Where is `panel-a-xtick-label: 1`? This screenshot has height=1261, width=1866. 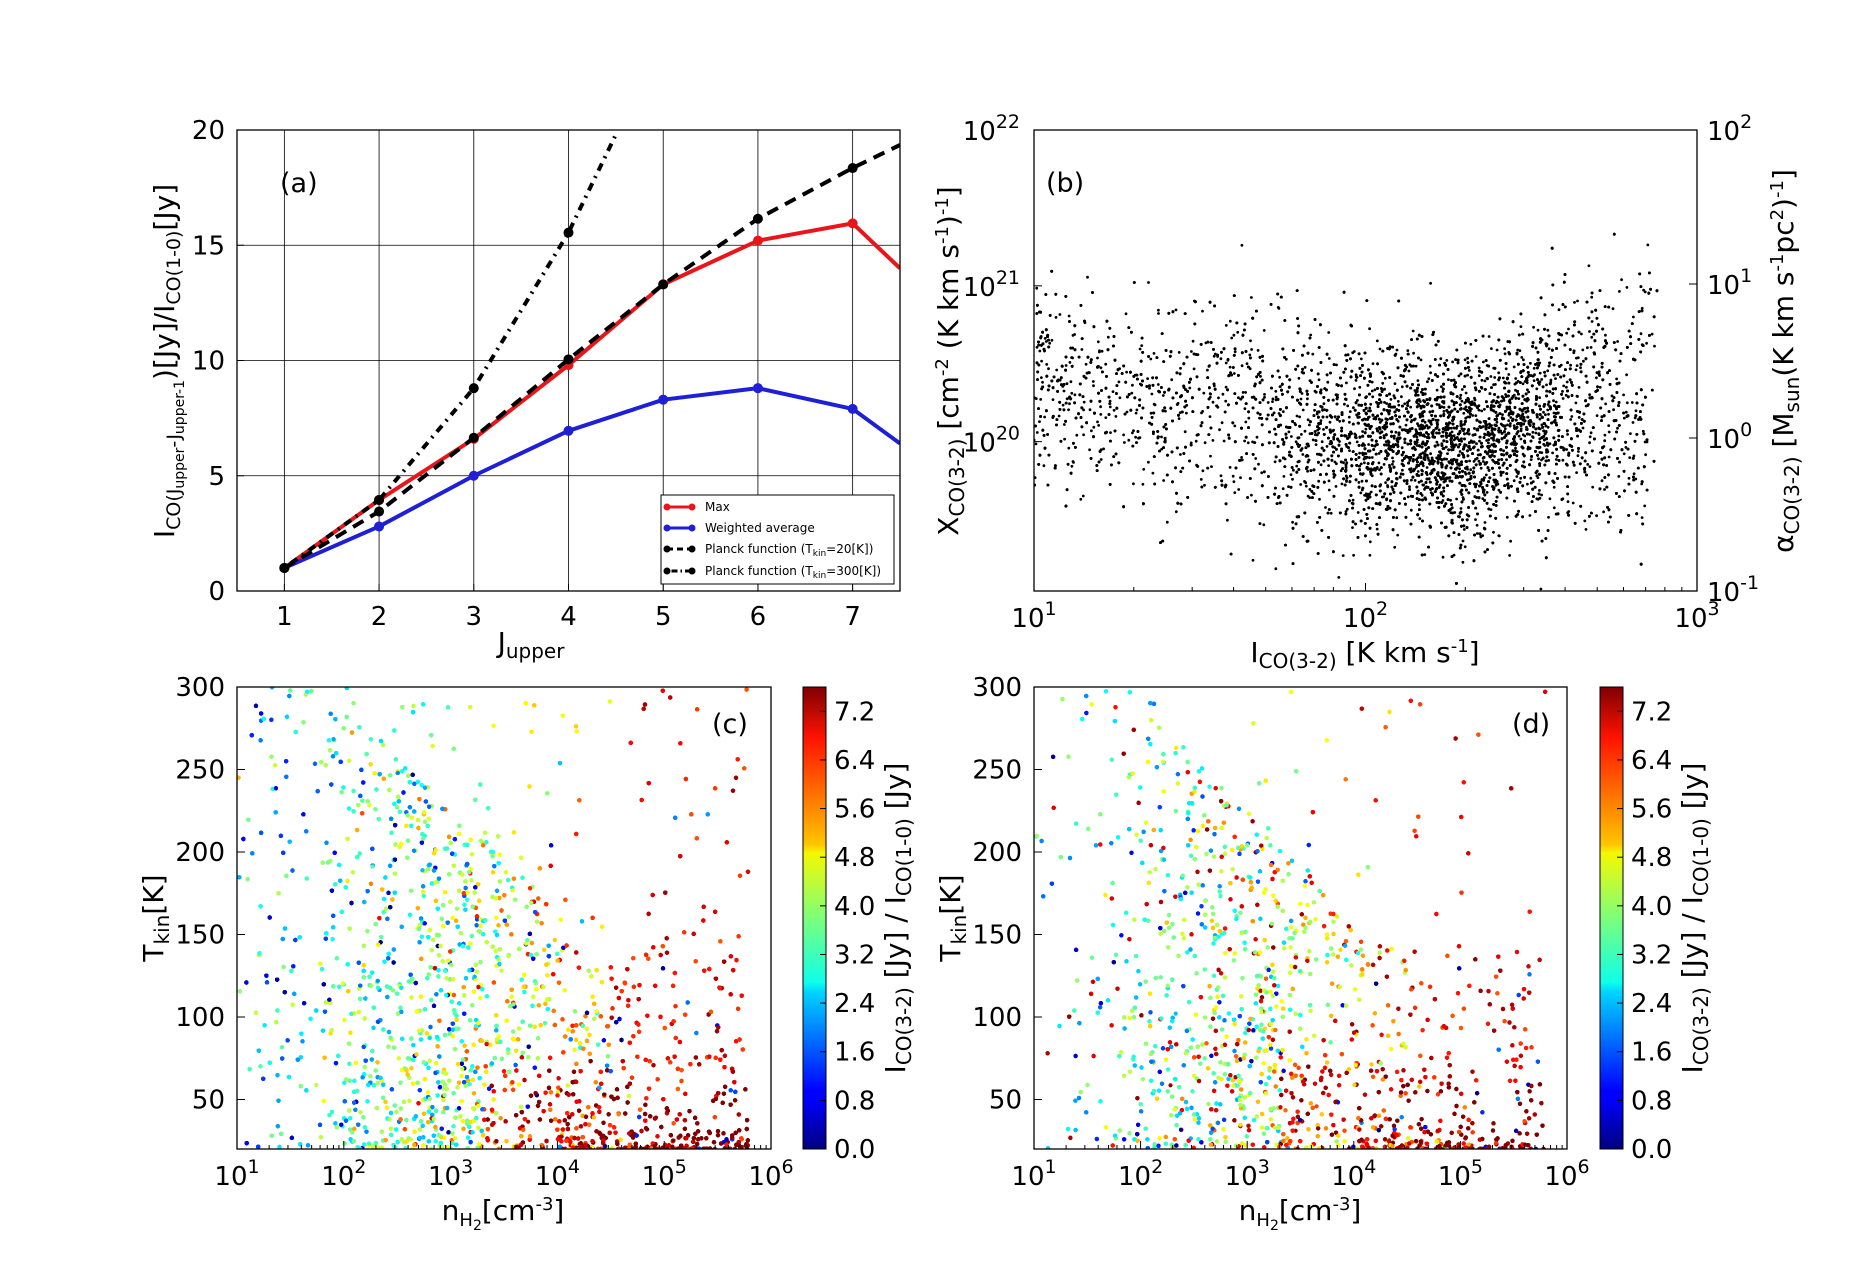 panel-a-xtick-label: 1 is located at coordinates (284, 617).